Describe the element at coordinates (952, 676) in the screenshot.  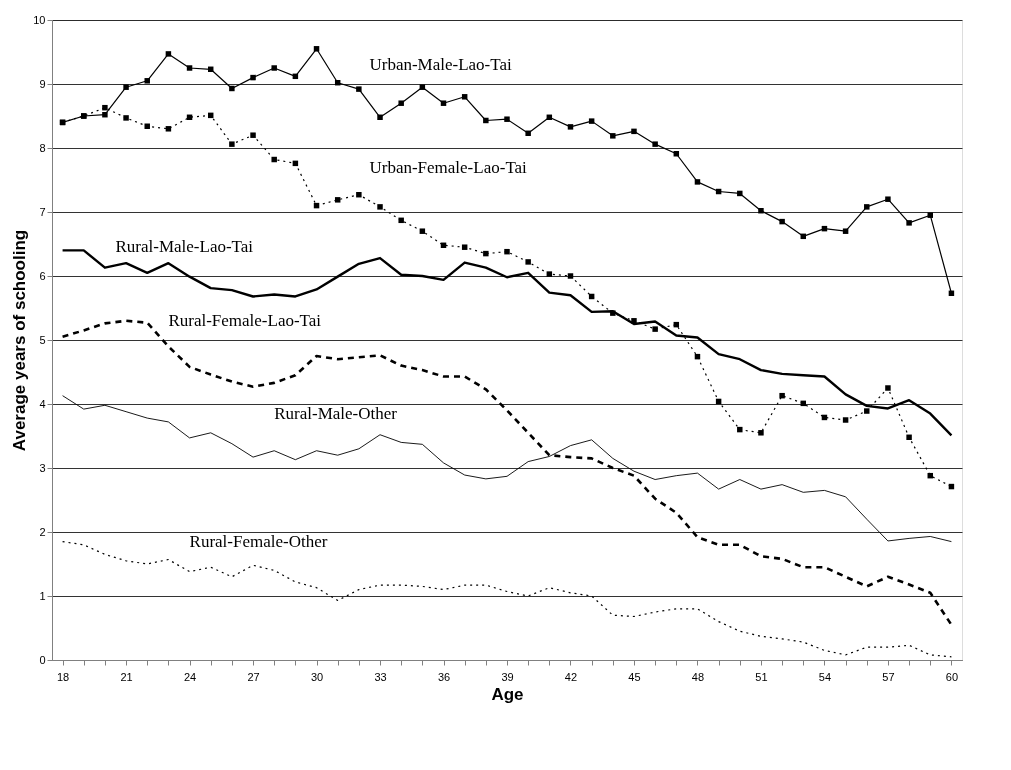
I see `x-tick-label: 60` at that location.